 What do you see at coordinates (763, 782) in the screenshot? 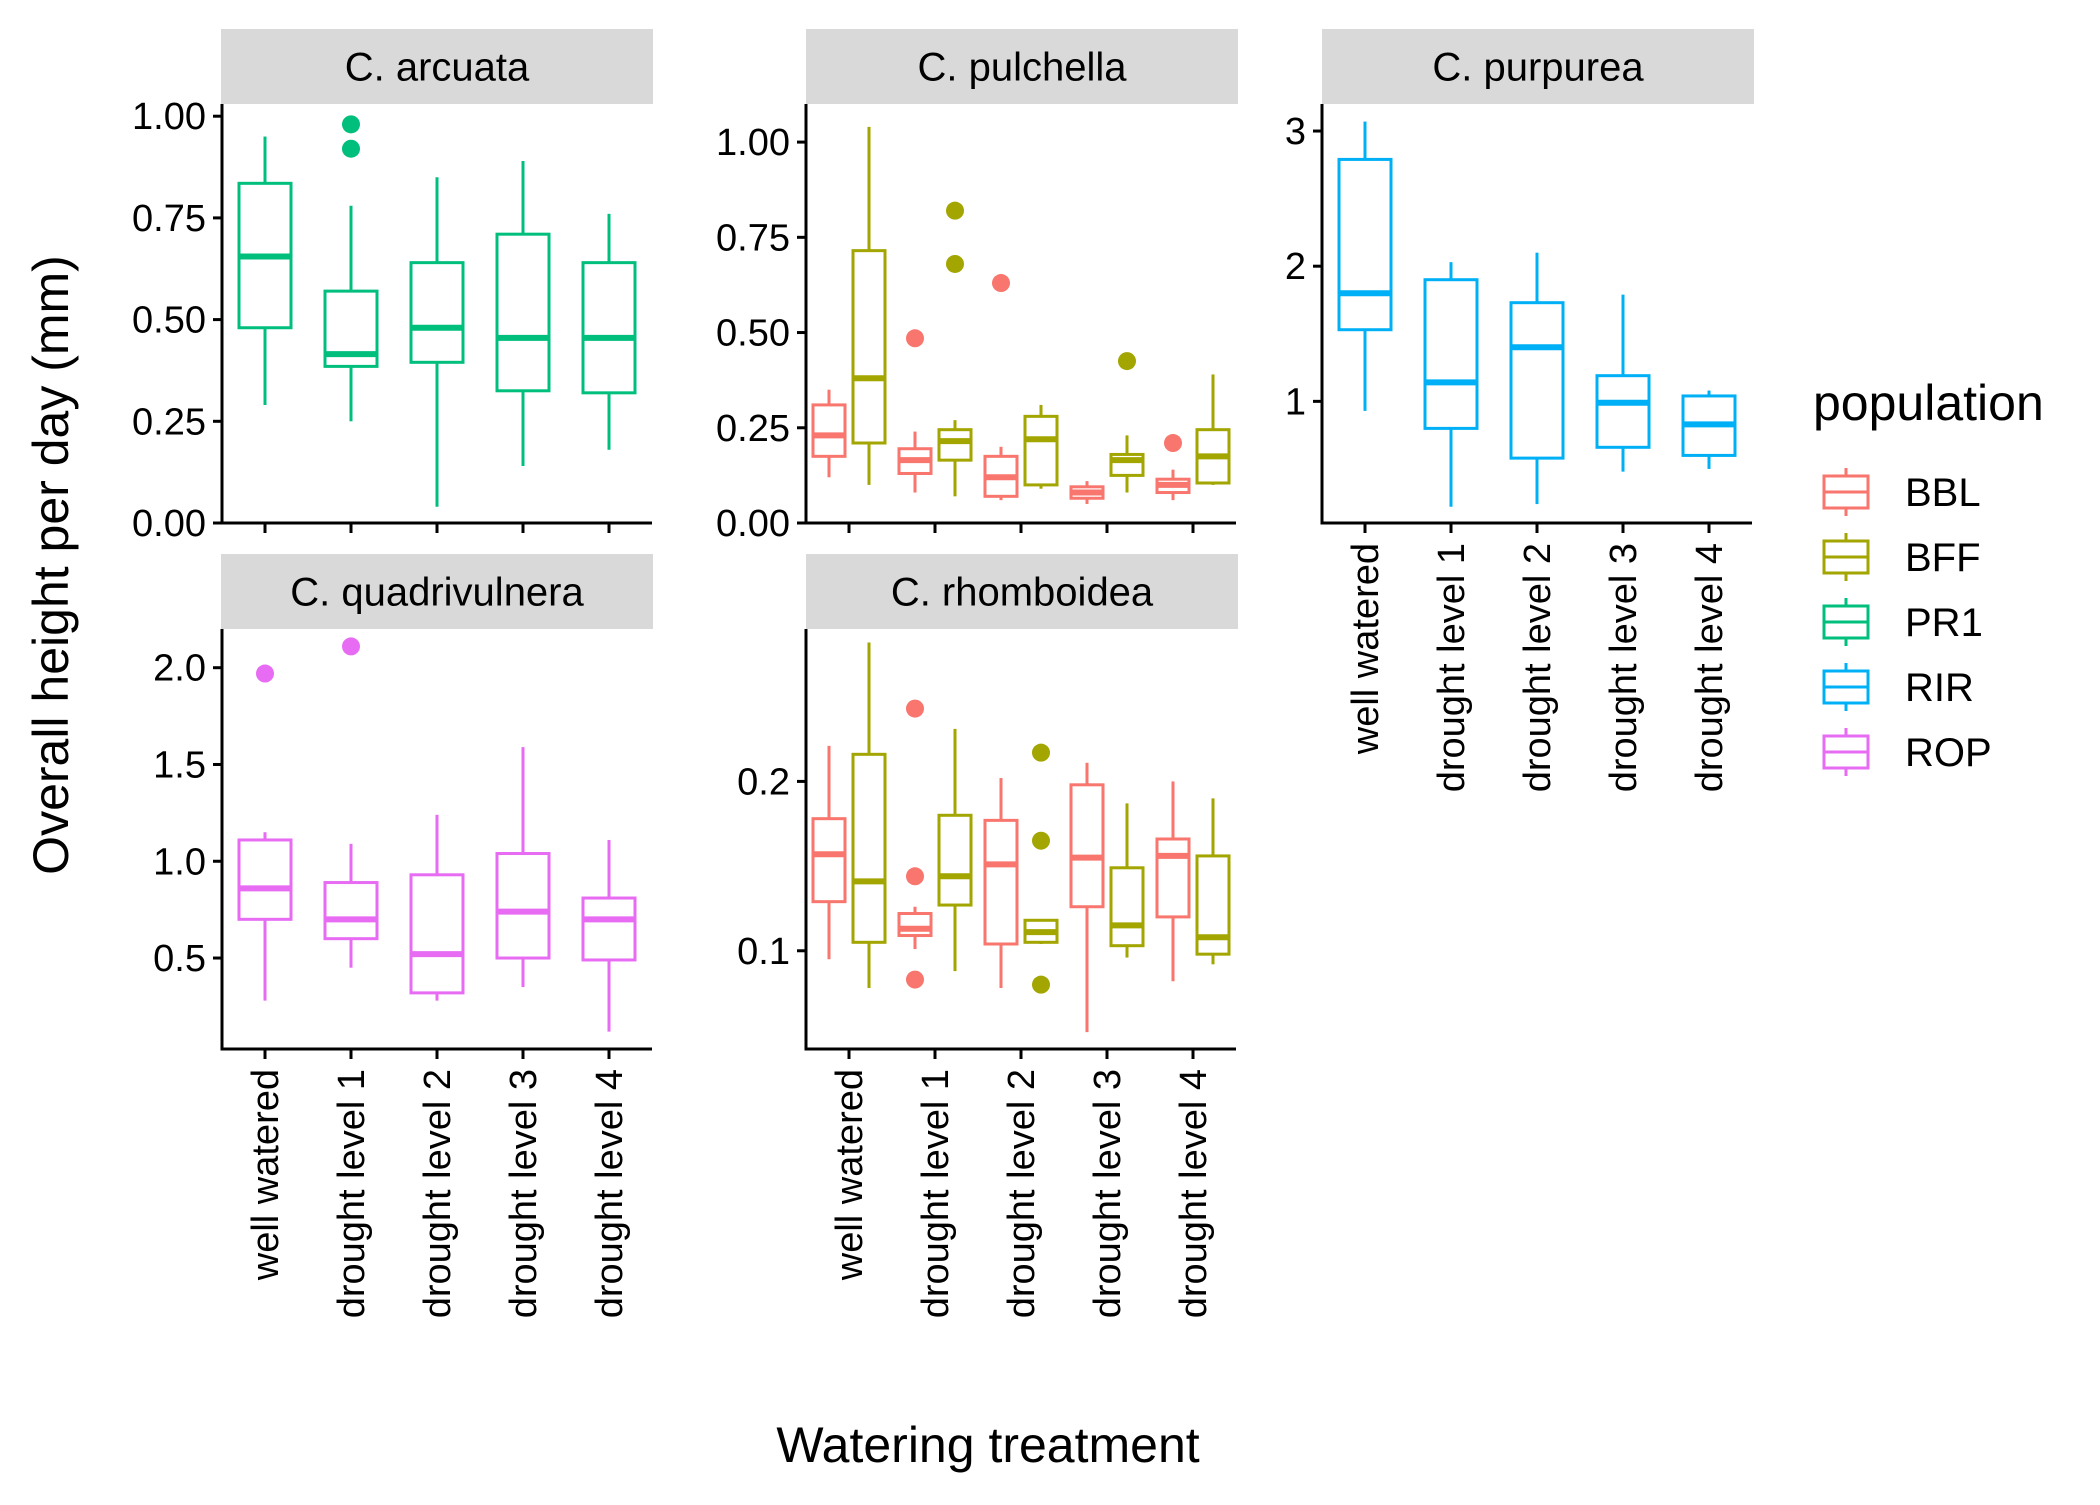
I see `y-tick-label: 0.2` at bounding box center [763, 782].